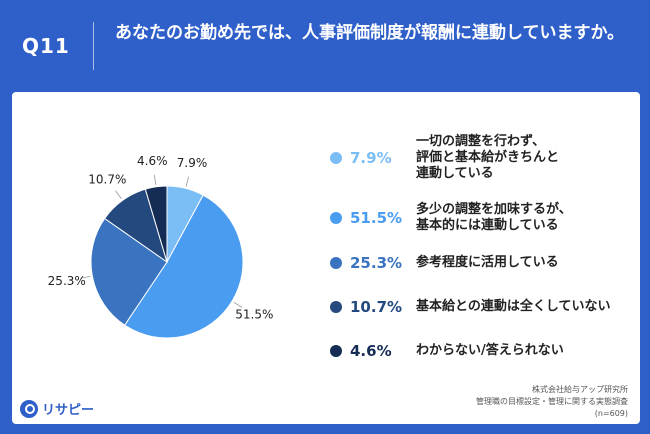 The image size is (650, 434). Describe the element at coordinates (152, 161) in the screenshot. I see `data-label-4: 4.6%` at that location.